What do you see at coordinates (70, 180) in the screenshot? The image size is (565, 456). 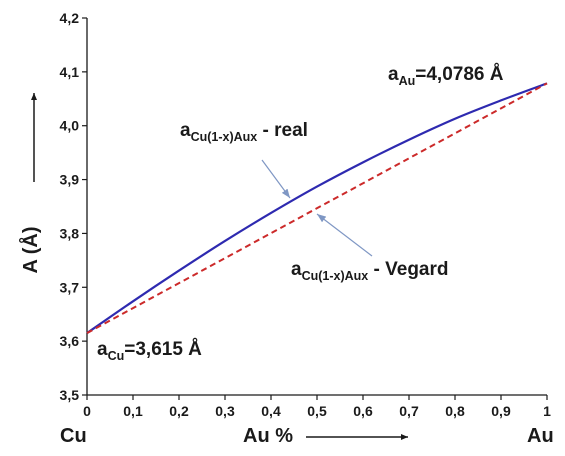 I see `y-tick-label: 3,9` at bounding box center [70, 180].